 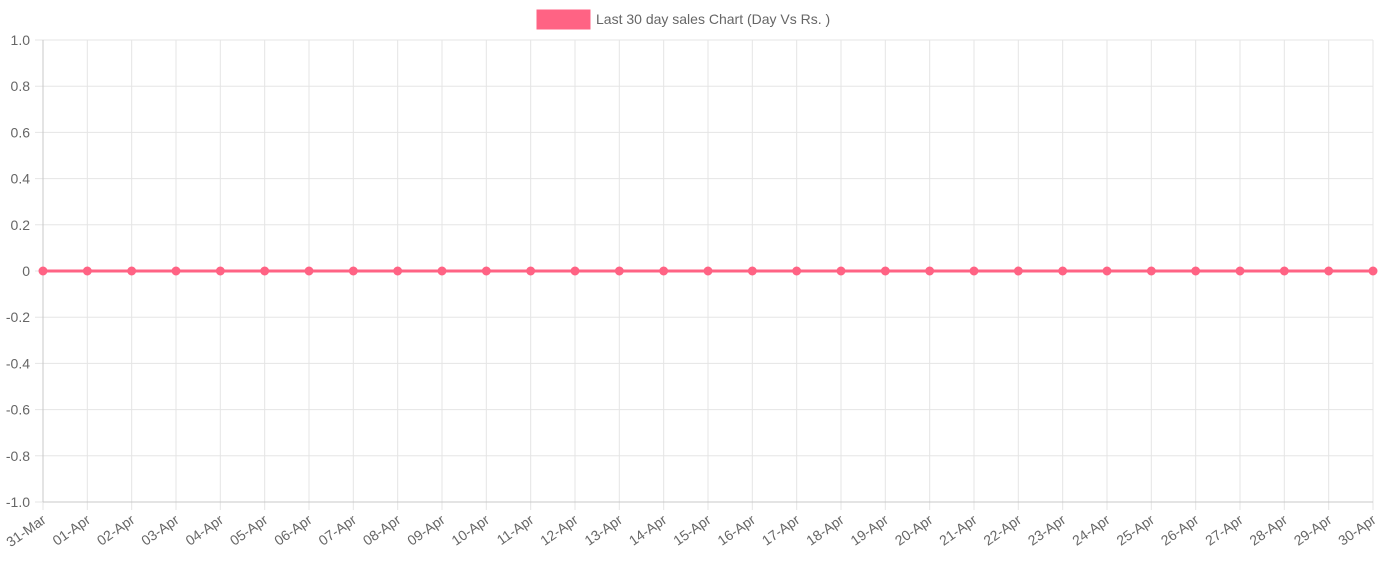 What do you see at coordinates (1002, 529) in the screenshot?
I see `x-tick-label: 22-Apr` at bounding box center [1002, 529].